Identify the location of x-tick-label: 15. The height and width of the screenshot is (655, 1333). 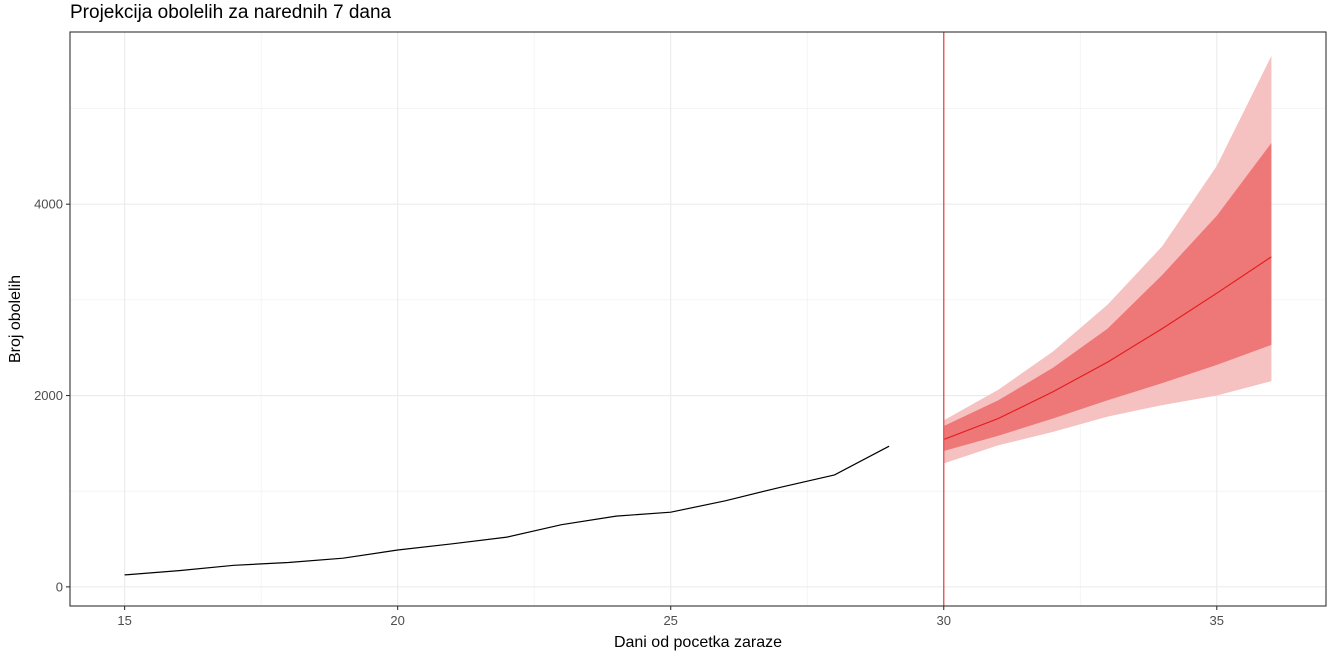
(124, 620).